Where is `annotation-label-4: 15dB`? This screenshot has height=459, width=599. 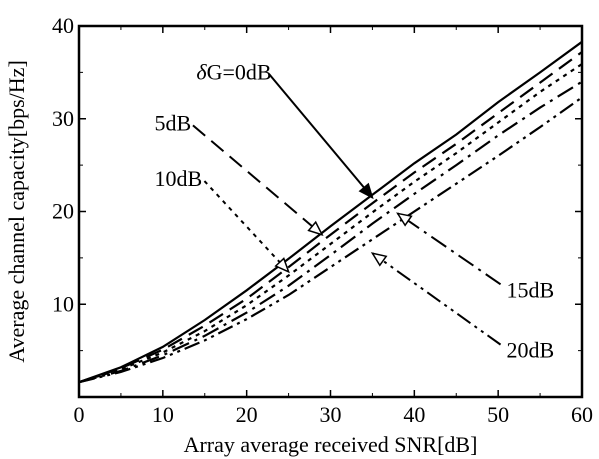
annotation-label-4: 15dB is located at coordinates (531, 289).